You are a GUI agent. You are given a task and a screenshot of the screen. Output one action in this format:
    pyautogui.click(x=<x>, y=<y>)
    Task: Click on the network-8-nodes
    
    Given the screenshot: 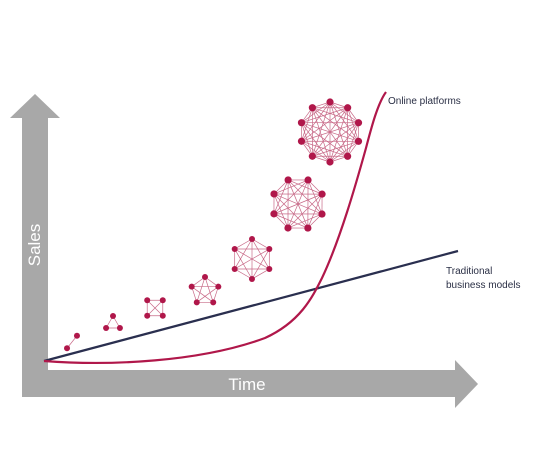 What is the action you would take?
    pyautogui.click(x=298, y=204)
    